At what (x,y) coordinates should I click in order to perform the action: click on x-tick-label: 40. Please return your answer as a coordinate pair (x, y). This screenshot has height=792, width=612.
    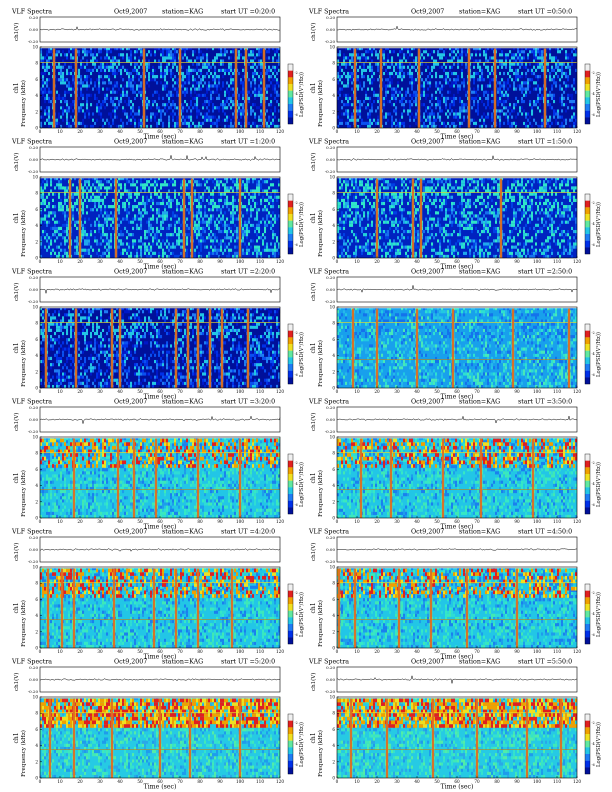
    Looking at the image, I should click on (120, 131).